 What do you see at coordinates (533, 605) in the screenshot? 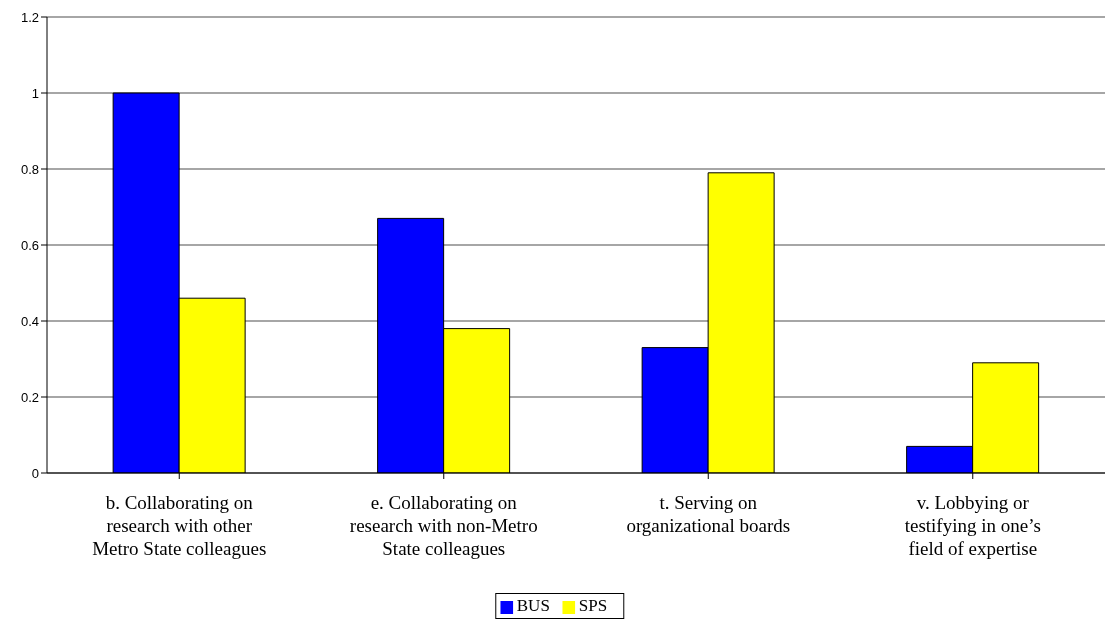
I see `legend-label: BUS` at bounding box center [533, 605].